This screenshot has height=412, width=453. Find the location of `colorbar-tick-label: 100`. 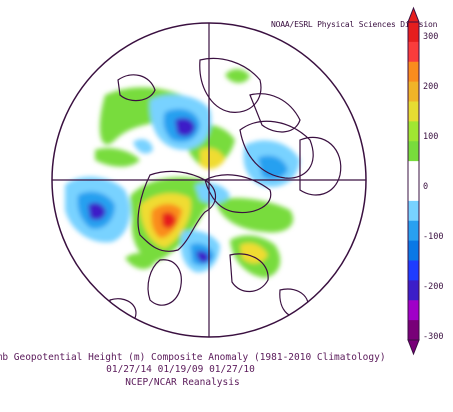

colorbar-tick-label: 100 is located at coordinates (430, 137).